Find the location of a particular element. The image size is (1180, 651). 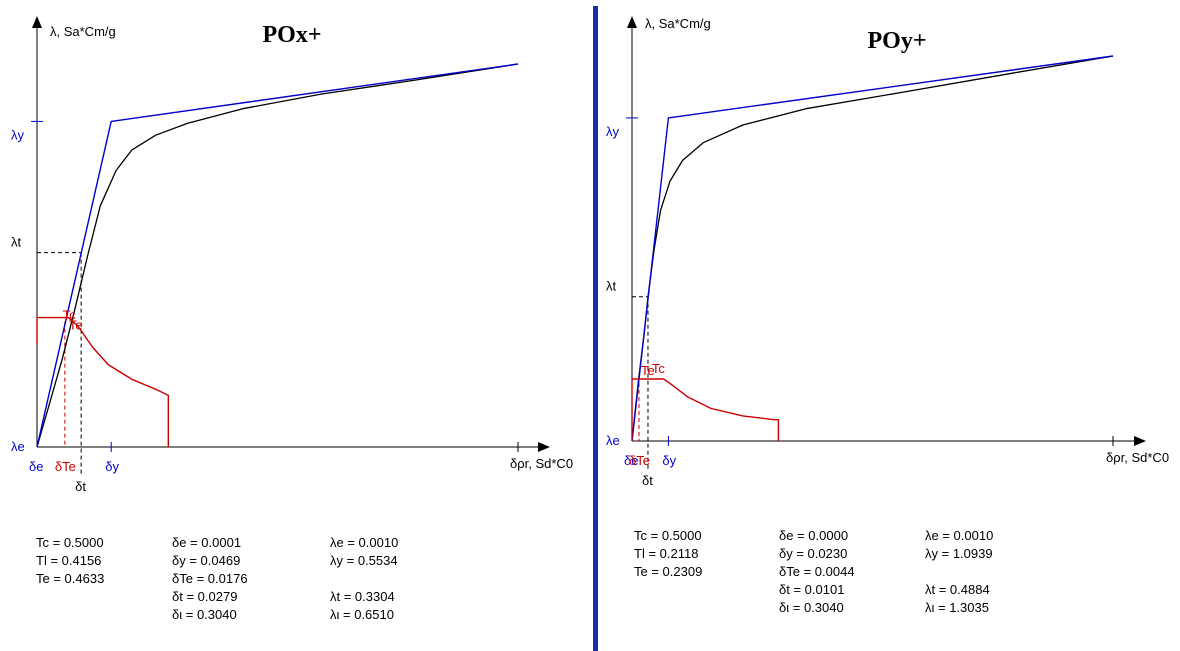

panel-divider is located at coordinates (595, 328).